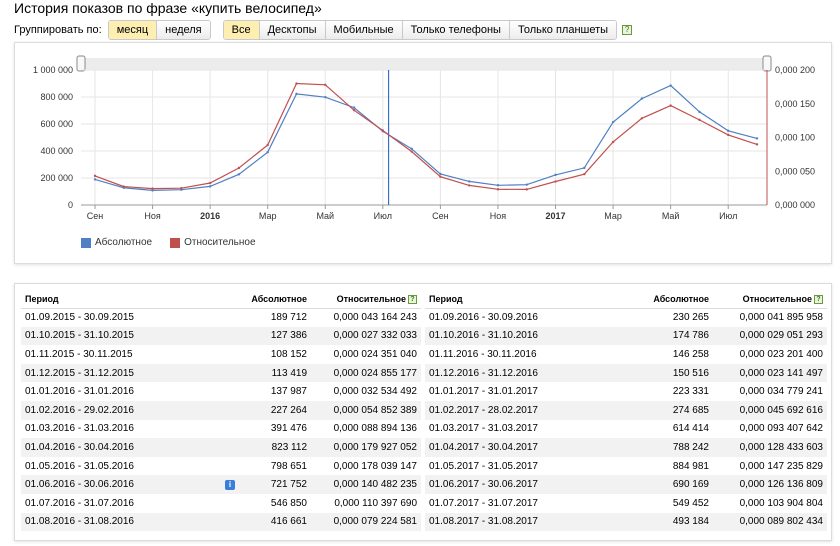  I want to click on period-week-button: неделя, so click(183, 30).